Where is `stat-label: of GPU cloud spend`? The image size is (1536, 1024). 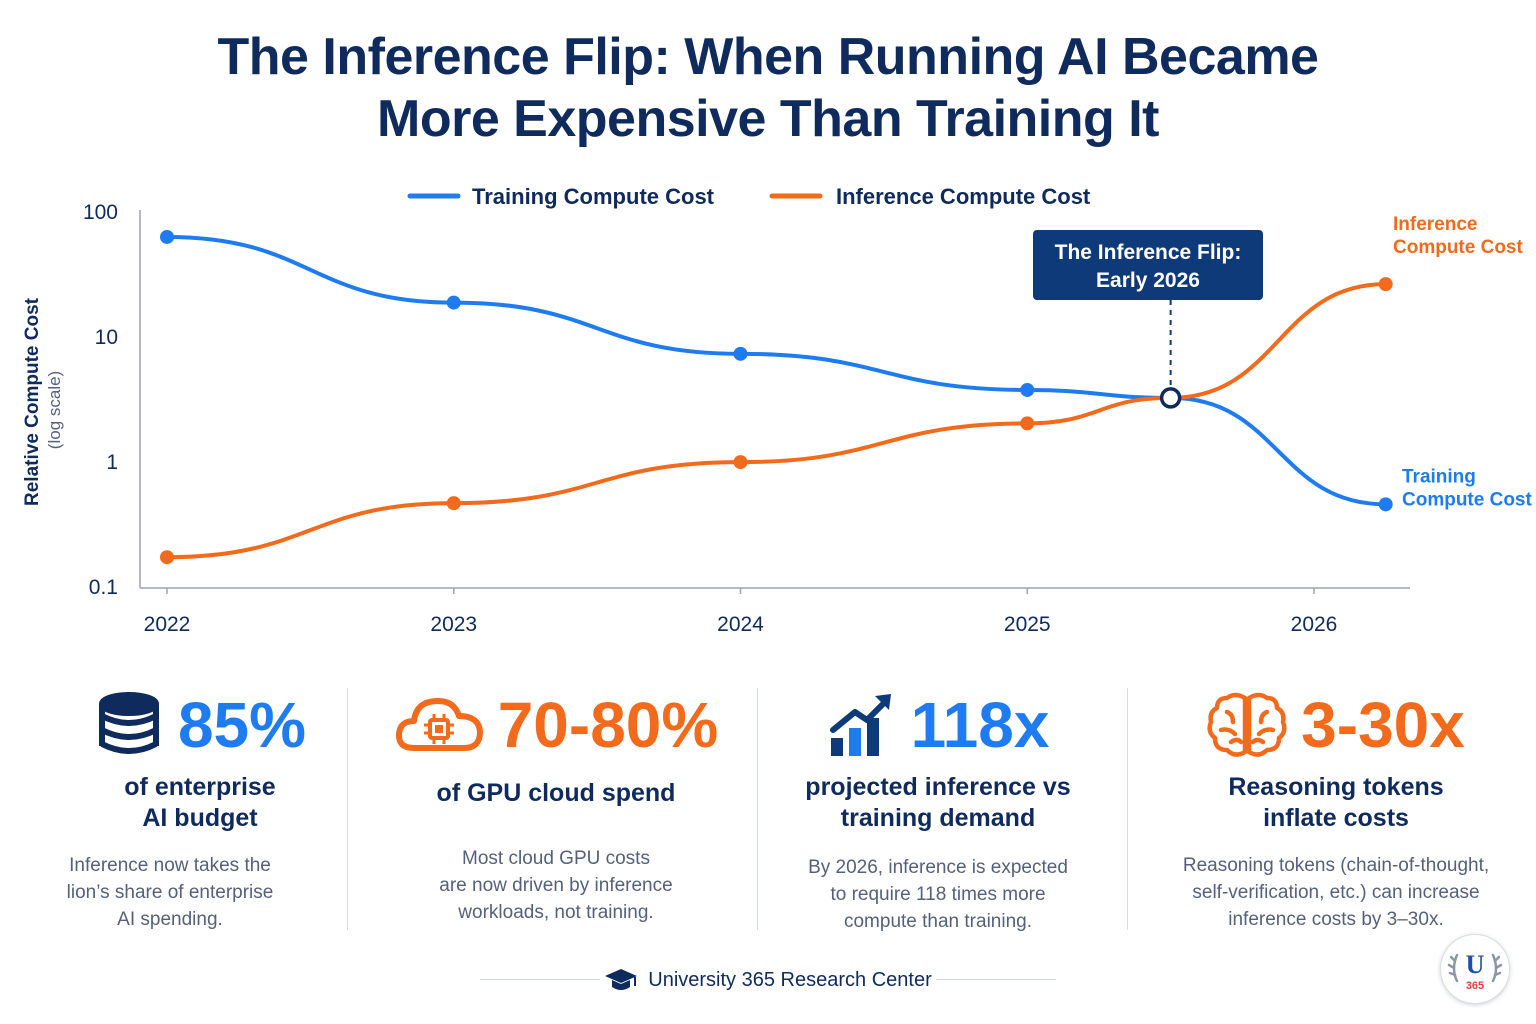
stat-label: of GPU cloud spend is located at coordinates (556, 793).